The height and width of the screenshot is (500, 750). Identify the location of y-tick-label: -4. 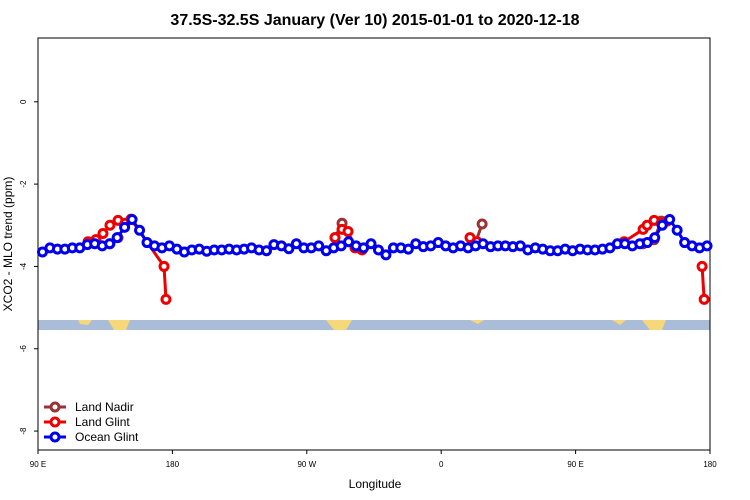
(23, 266).